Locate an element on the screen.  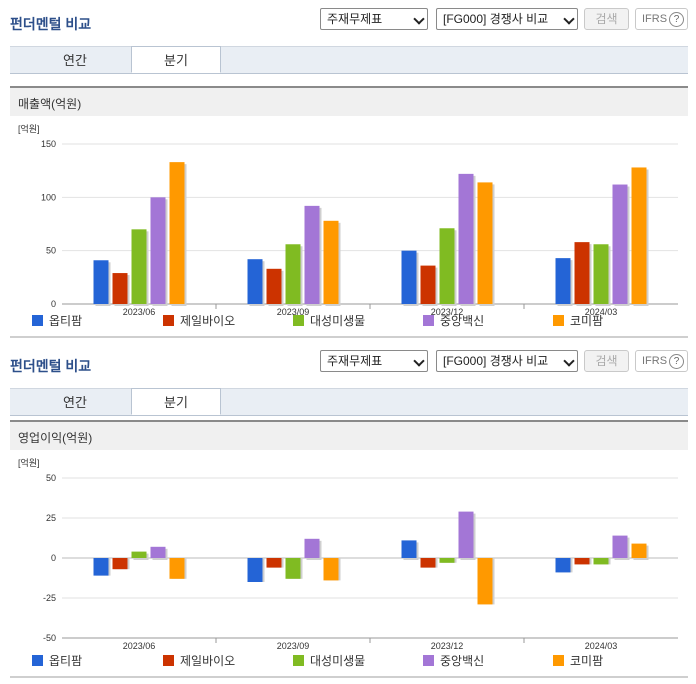
legend-label: 코미팜 is located at coordinates (587, 661).